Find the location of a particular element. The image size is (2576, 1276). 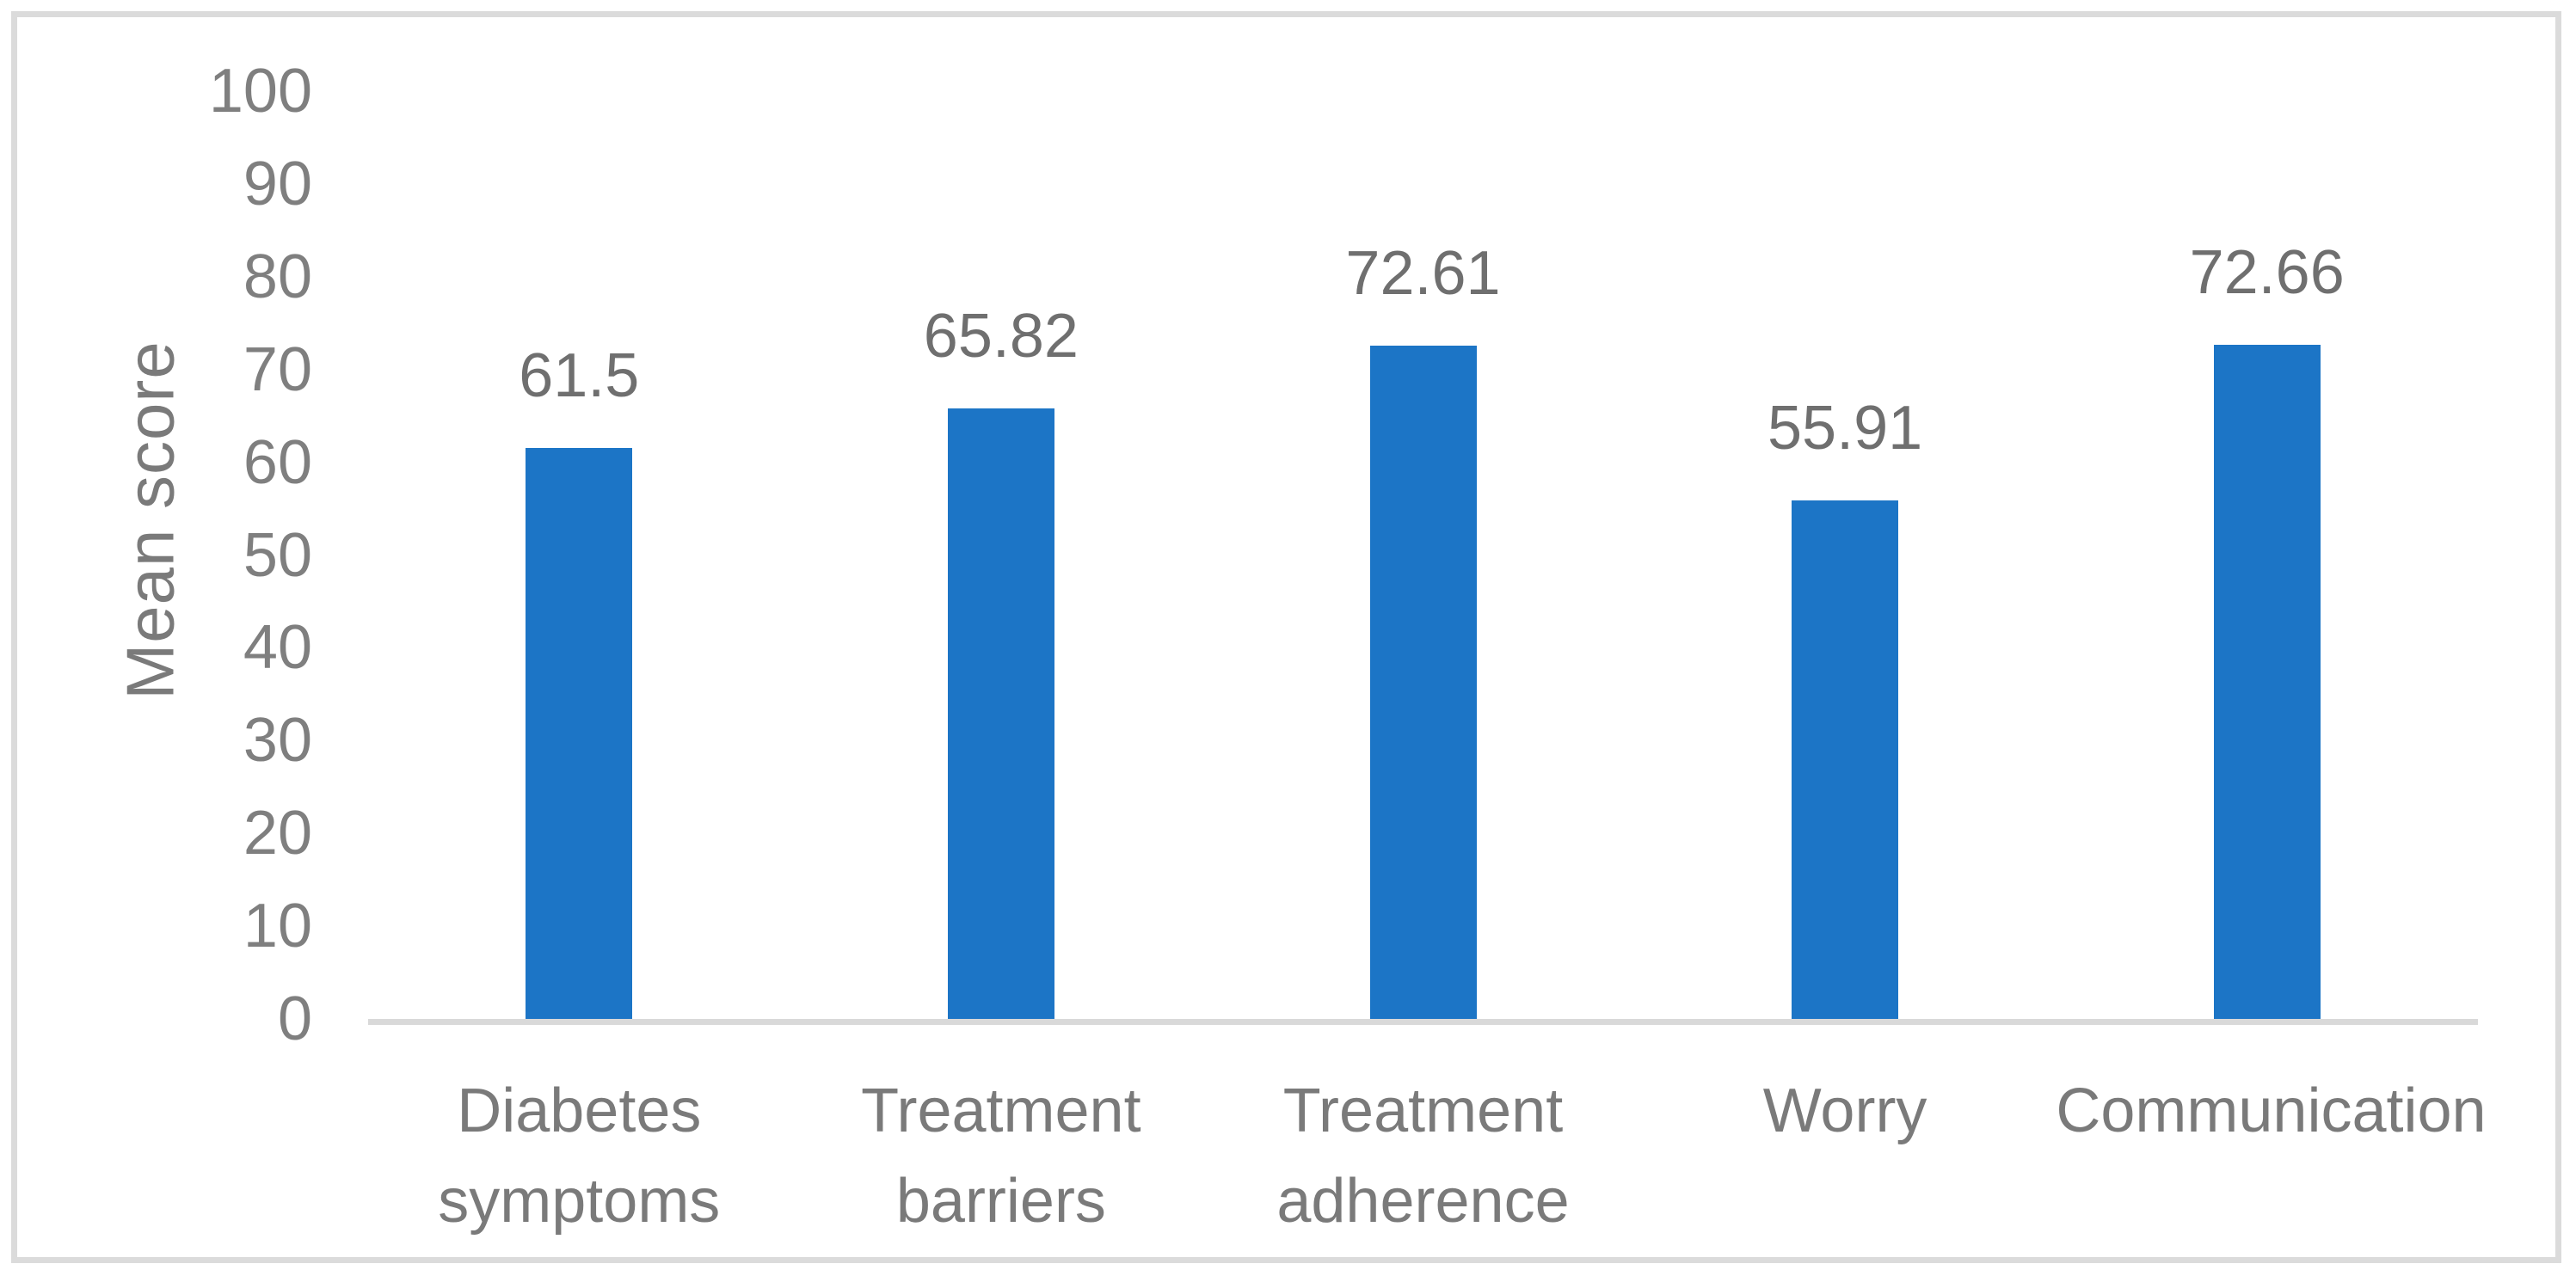

x-axis-line is located at coordinates (1423, 1022).